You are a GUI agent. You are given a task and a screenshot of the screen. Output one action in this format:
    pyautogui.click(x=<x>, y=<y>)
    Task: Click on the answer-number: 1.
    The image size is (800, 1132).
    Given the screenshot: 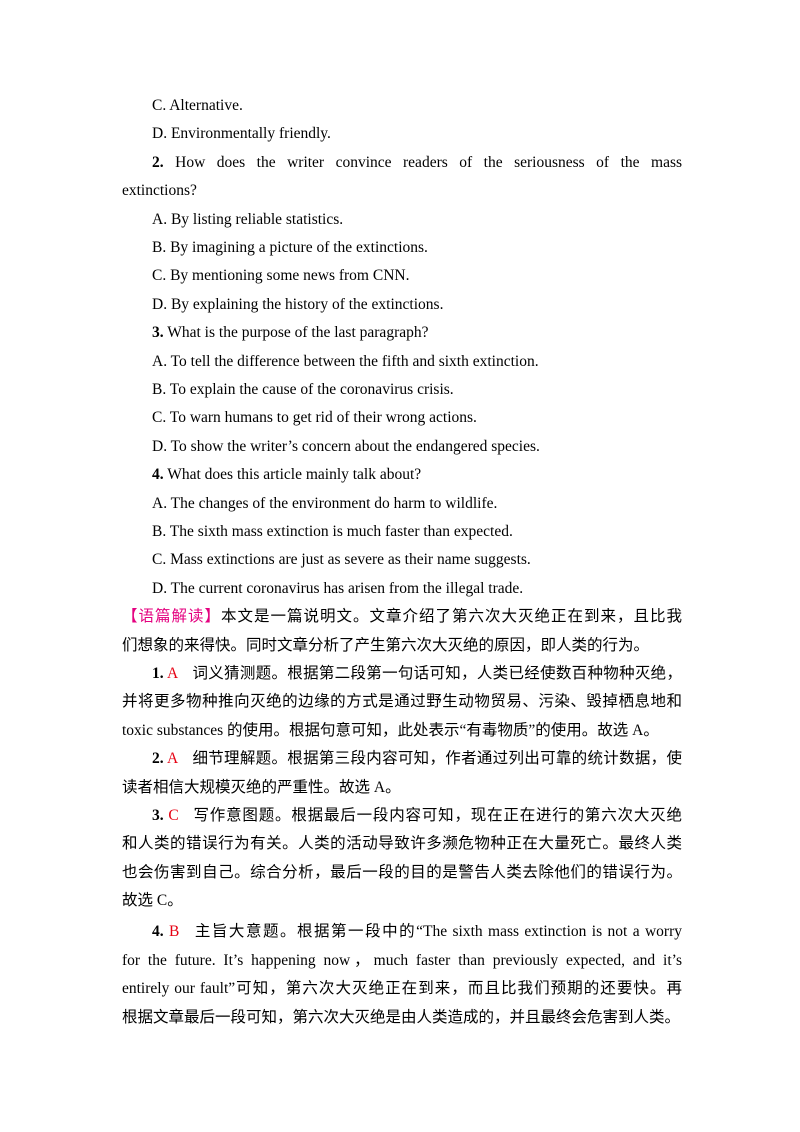 What is the action you would take?
    pyautogui.click(x=158, y=673)
    